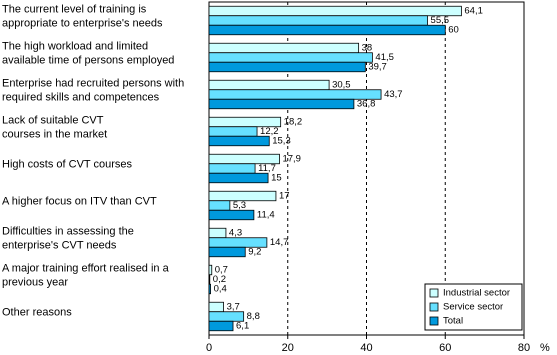 This screenshot has height=355, width=557. What do you see at coordinates (35, 282) in the screenshot?
I see `category-label-line: previous year` at bounding box center [35, 282].